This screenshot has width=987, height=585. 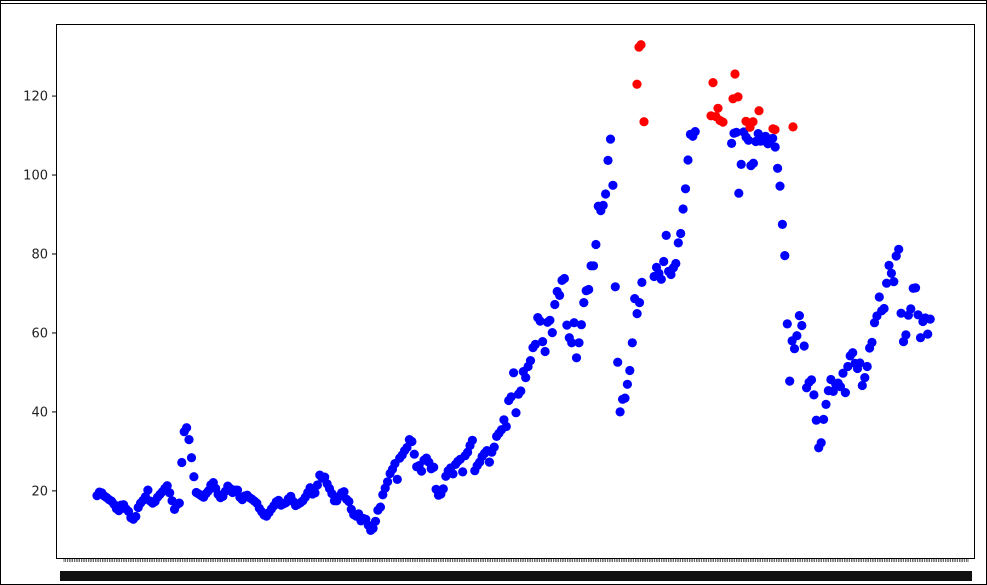 I want to click on y-tick-label: 100, so click(x=35, y=176).